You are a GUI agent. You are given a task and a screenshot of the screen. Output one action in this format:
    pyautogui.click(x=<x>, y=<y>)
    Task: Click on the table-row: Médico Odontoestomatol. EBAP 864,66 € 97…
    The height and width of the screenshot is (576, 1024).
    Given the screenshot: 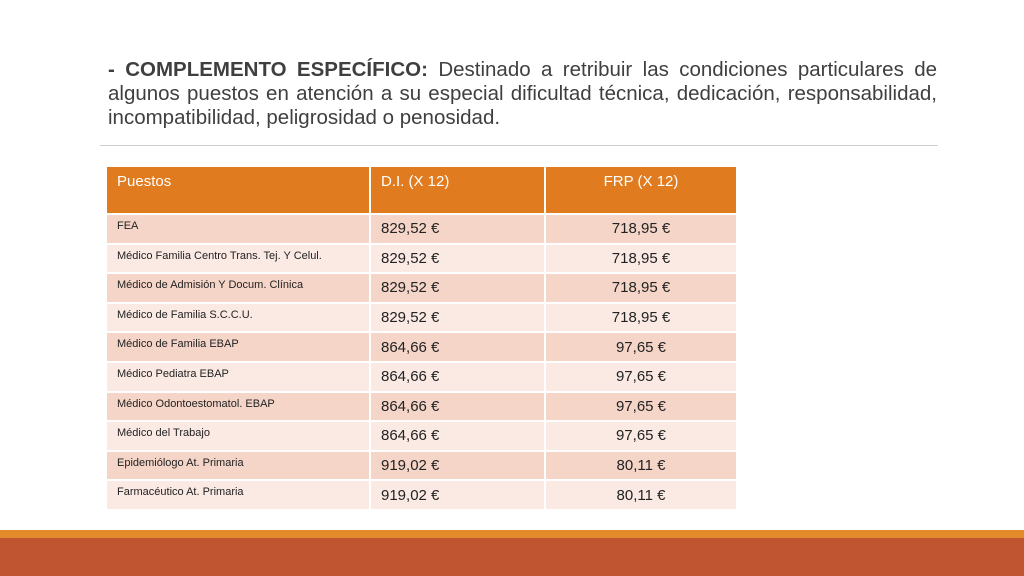 What is the action you would take?
    pyautogui.click(x=421, y=406)
    